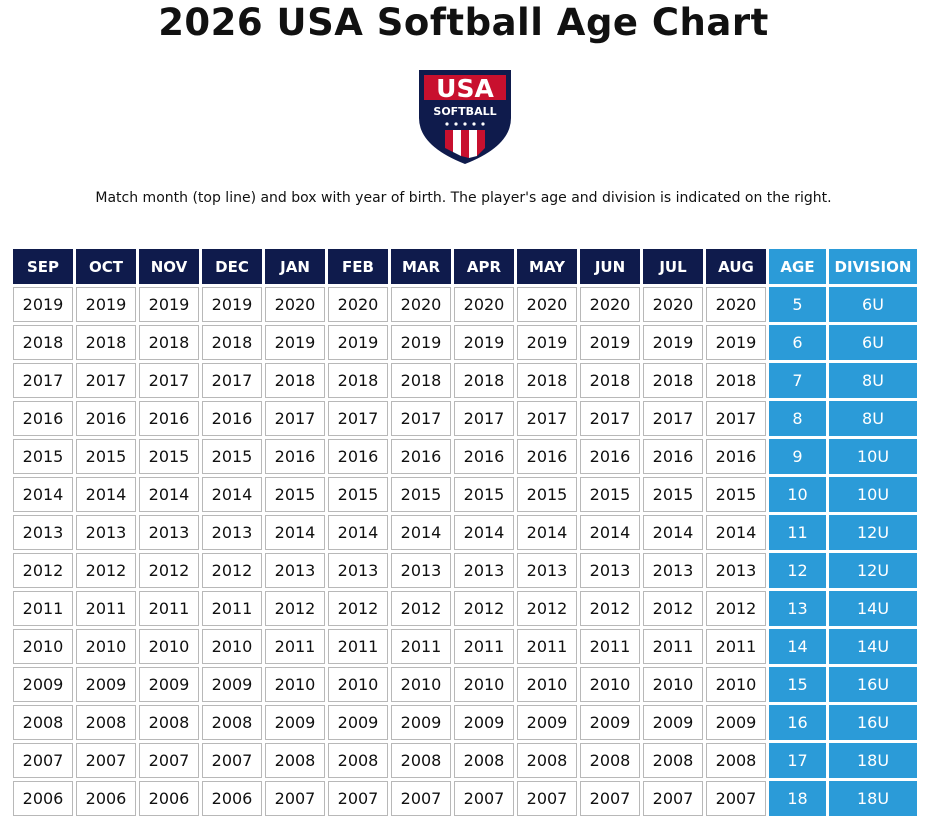 This screenshot has width=927, height=828. Describe the element at coordinates (797, 304) in the screenshot. I see `age-cell: 5` at that location.